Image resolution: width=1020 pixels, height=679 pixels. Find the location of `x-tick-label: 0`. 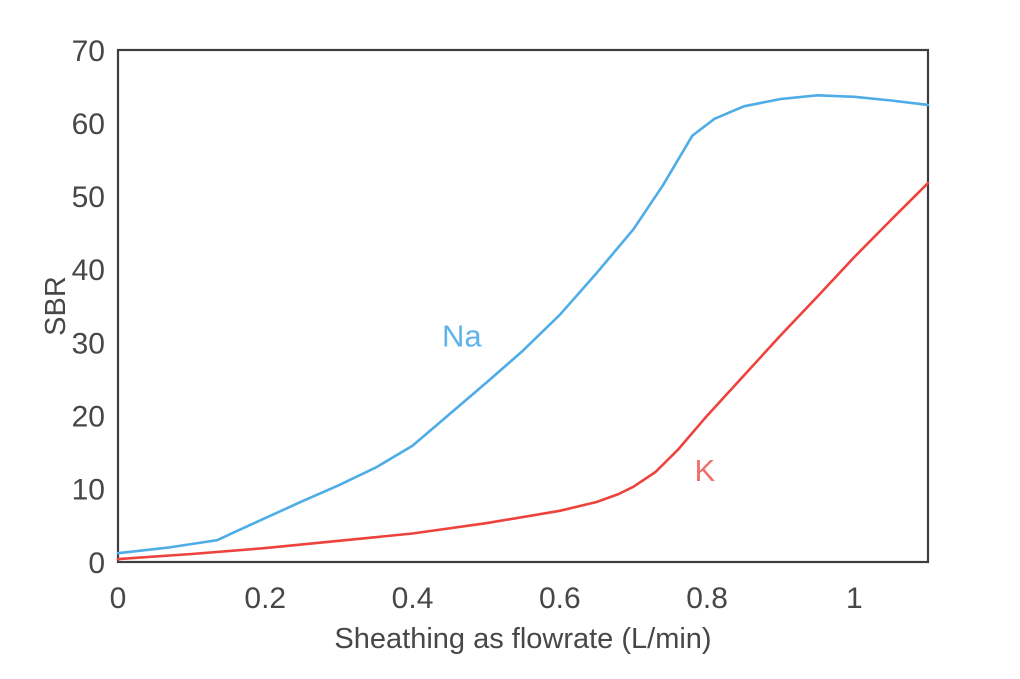

x-tick-label: 0 is located at coordinates (118, 598).